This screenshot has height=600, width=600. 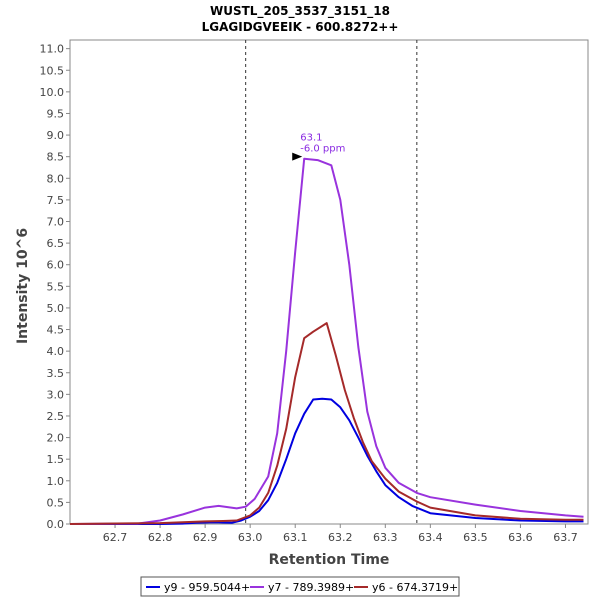 I want to click on x-tick-label: 63.0, so click(x=250, y=537).